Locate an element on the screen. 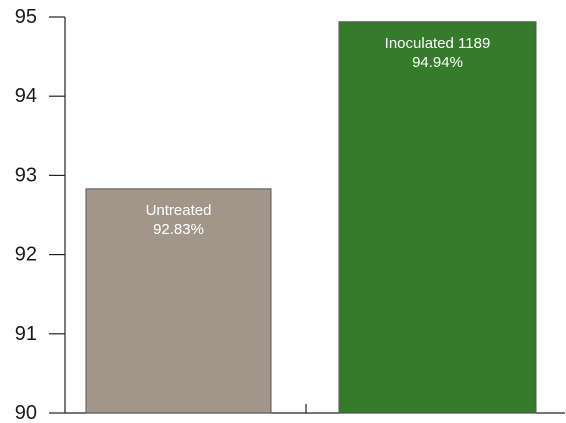  y-tick-label: 90 is located at coordinates (26, 412).